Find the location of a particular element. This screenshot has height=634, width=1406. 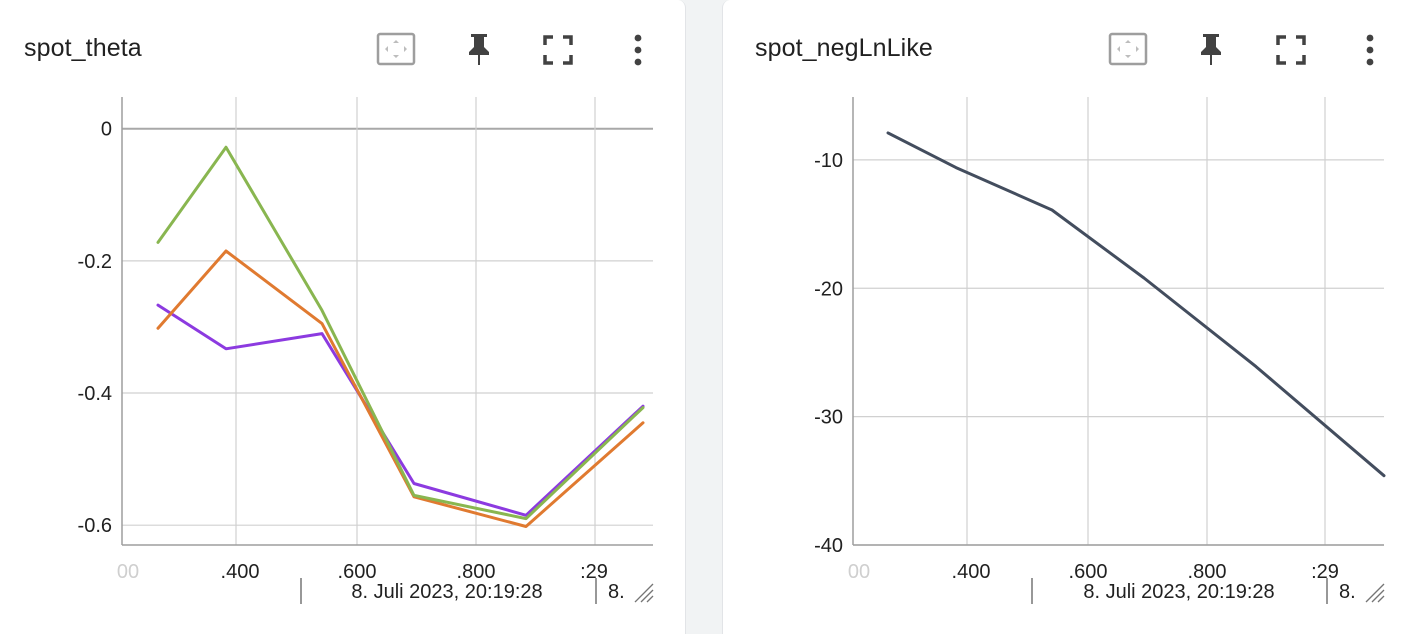

y-tick-label: 0 is located at coordinates (106, 130).